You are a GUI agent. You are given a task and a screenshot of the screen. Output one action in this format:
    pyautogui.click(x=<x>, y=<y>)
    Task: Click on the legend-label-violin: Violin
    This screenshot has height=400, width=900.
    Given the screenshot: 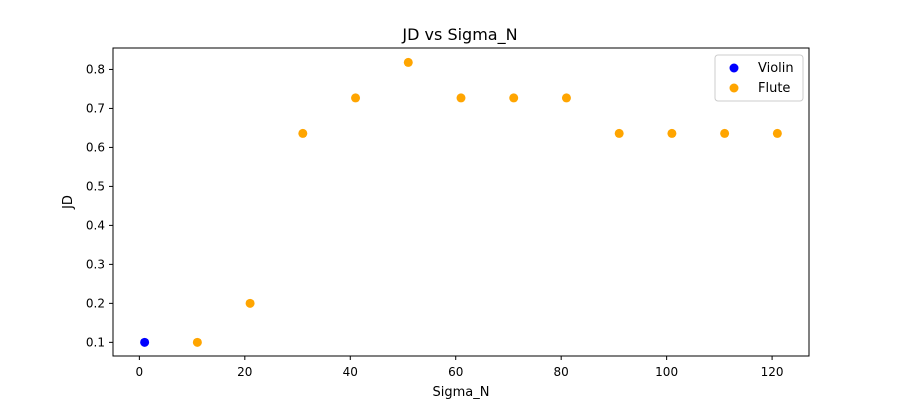 What is the action you would take?
    pyautogui.click(x=776, y=68)
    